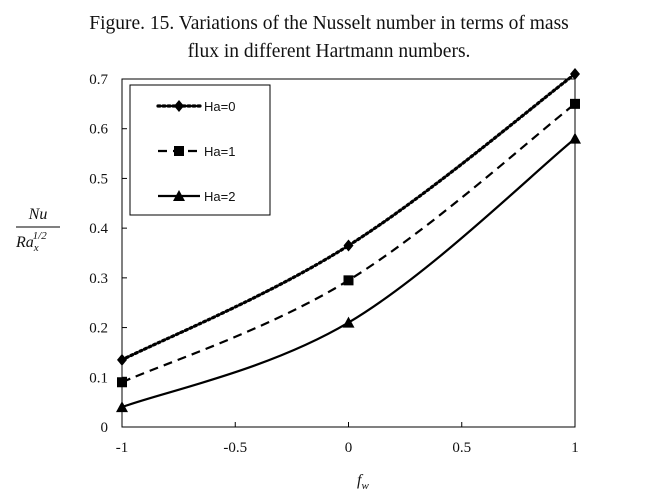  Describe the element at coordinates (98, 378) in the screenshot. I see `y-tick-label: 0.1` at that location.